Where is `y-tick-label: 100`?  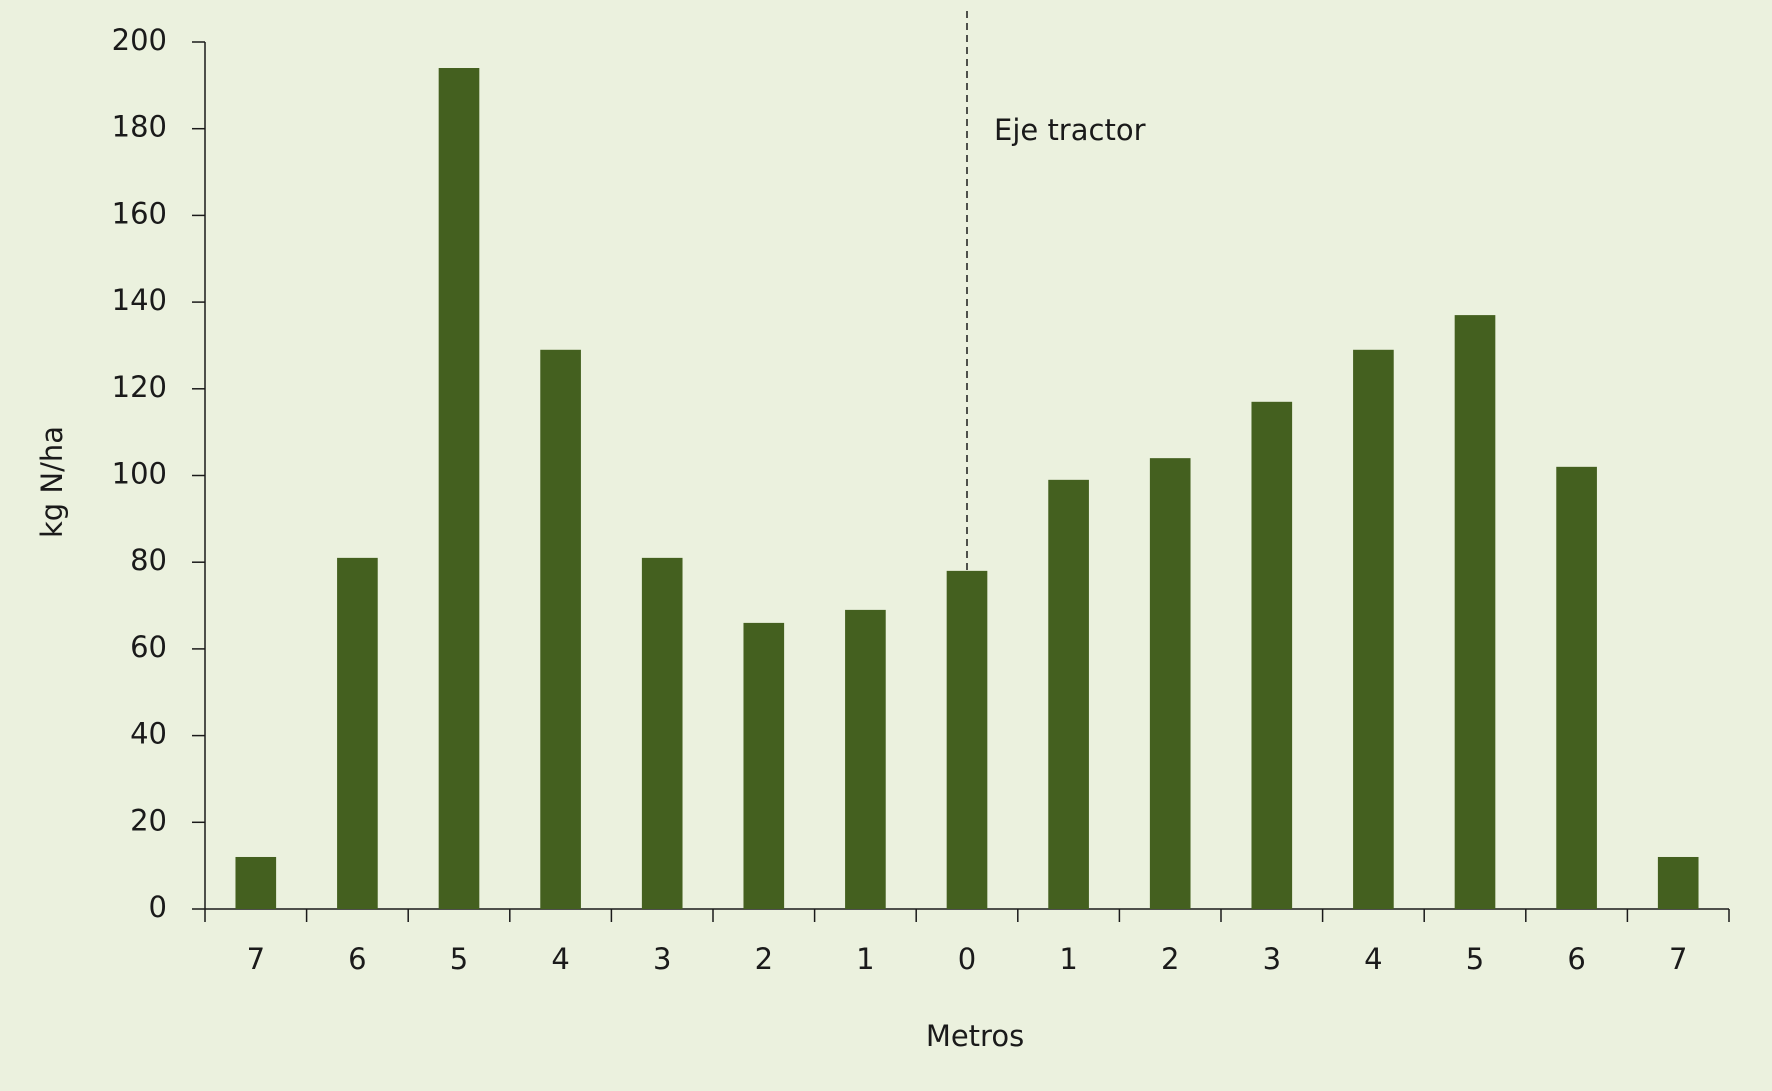
y-tick-label: 100 is located at coordinates (139, 474).